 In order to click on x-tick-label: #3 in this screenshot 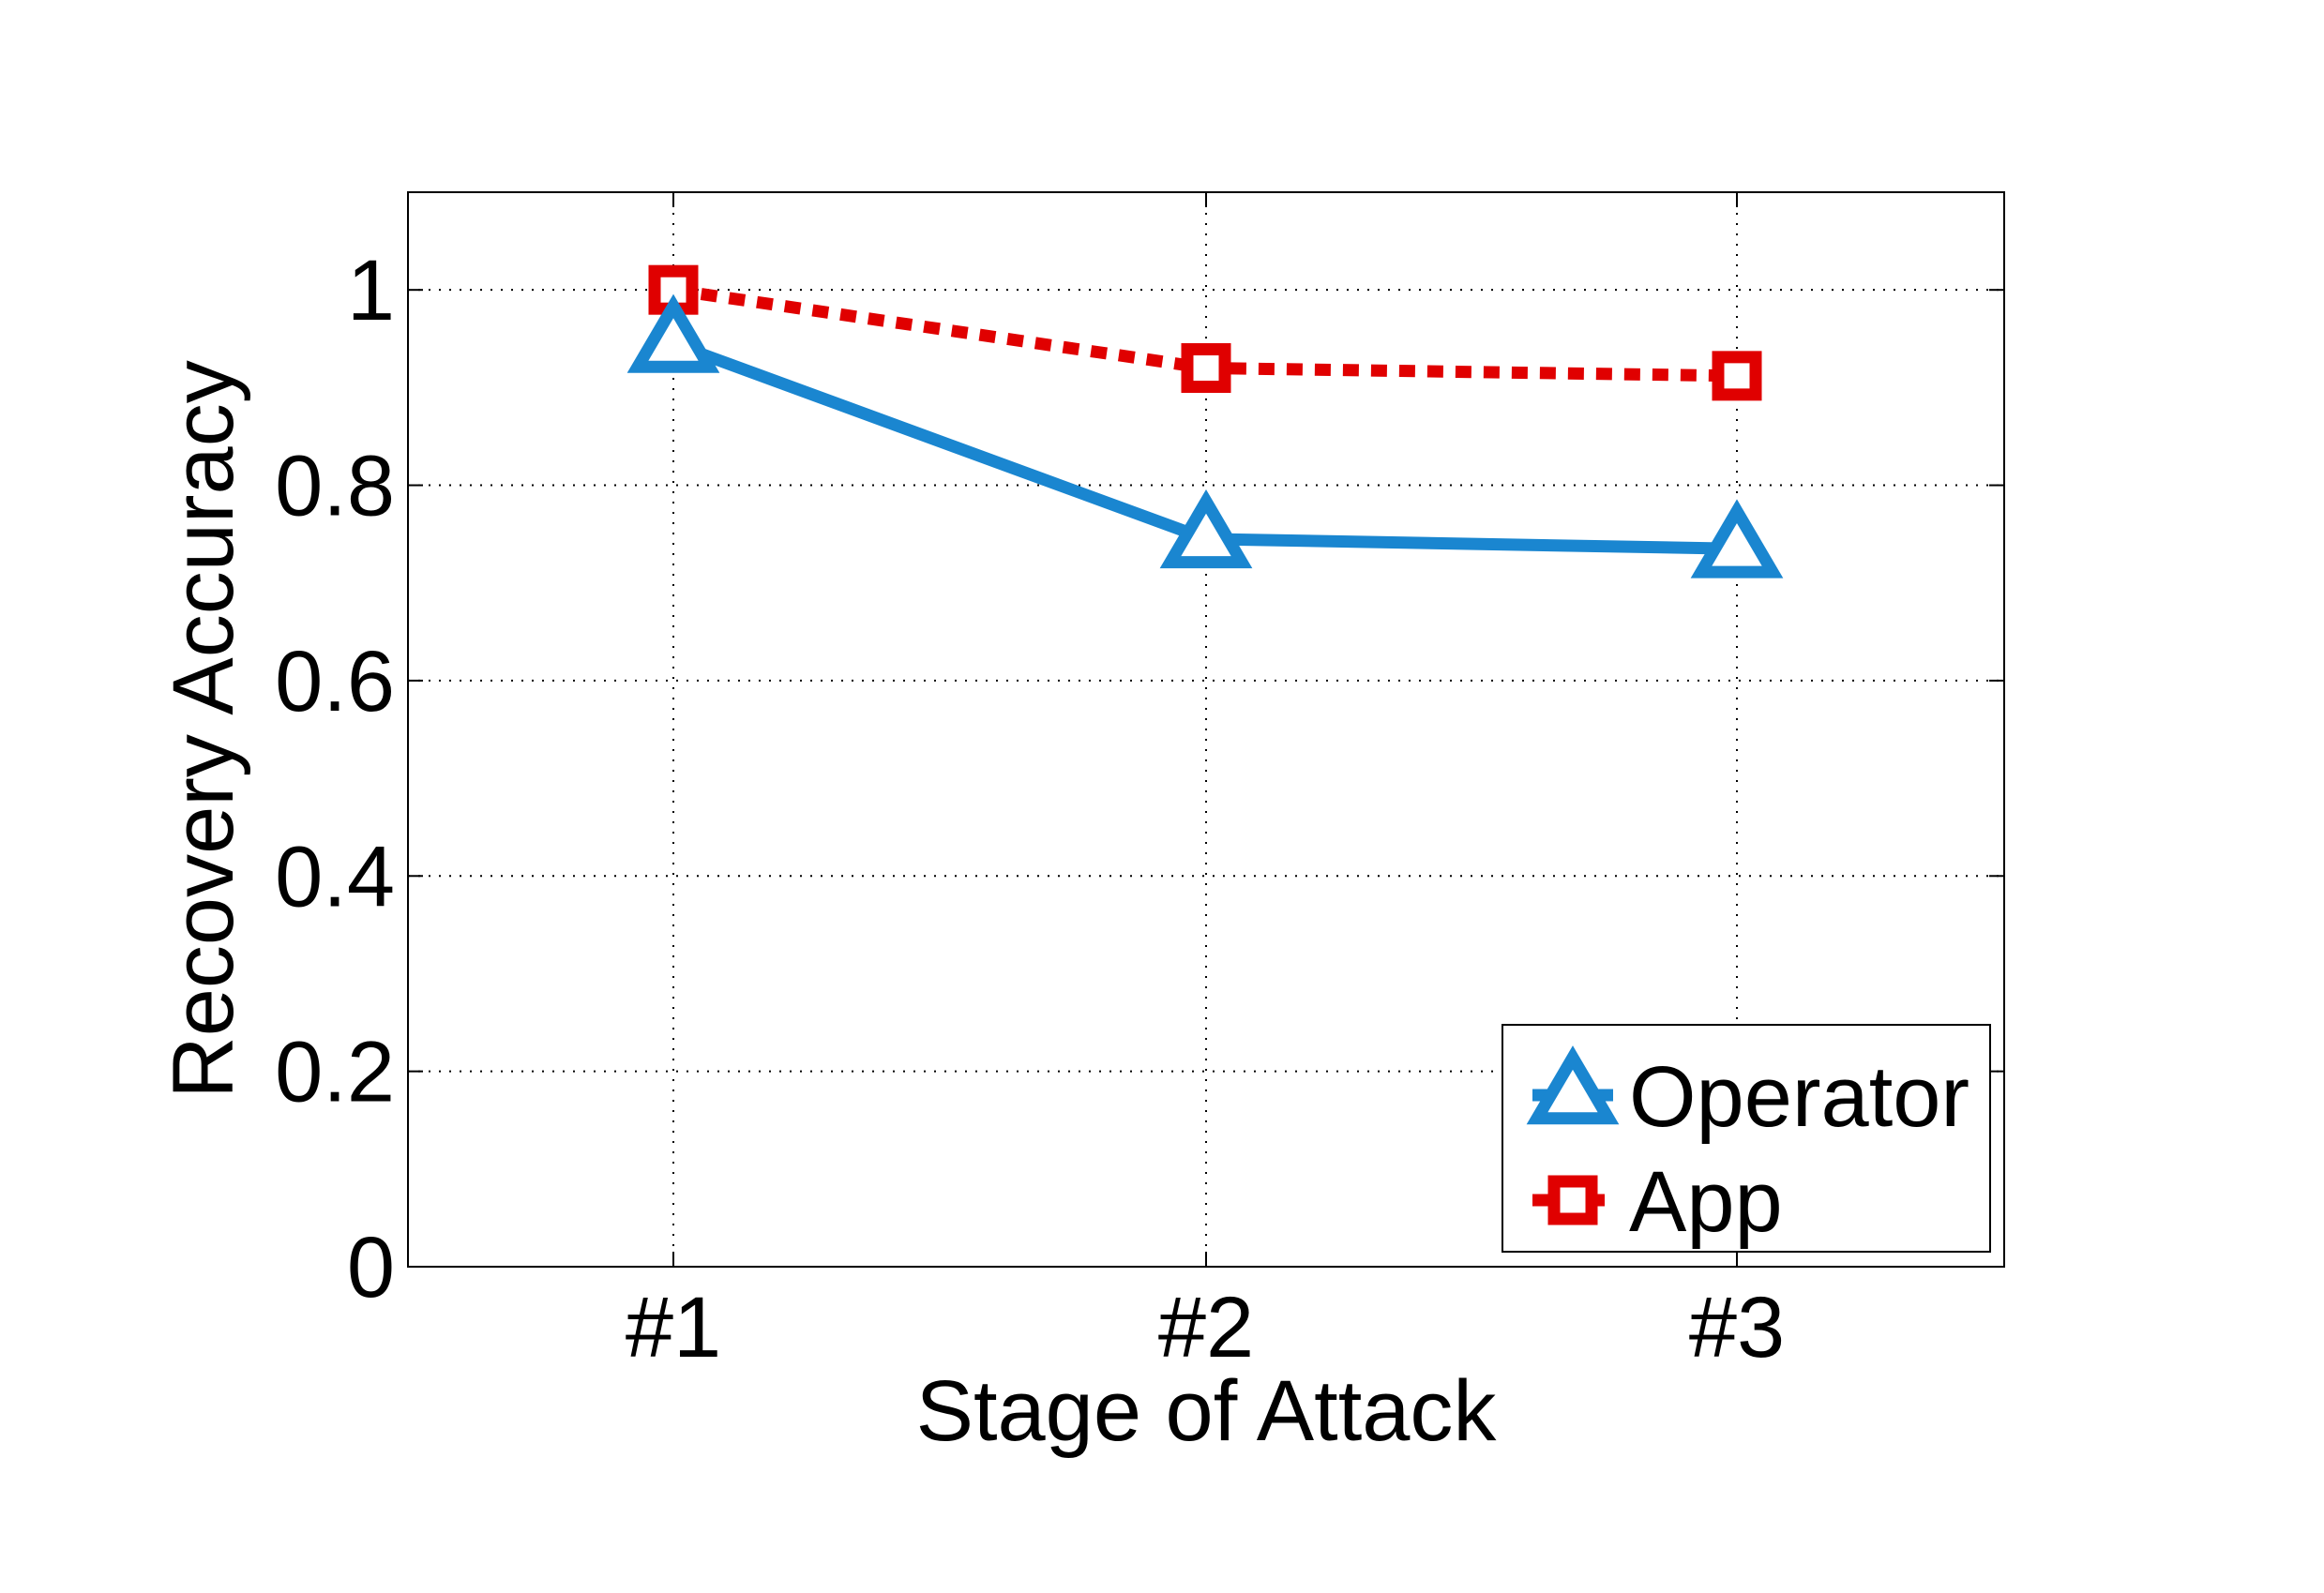, I will do `click(1737, 1327)`.